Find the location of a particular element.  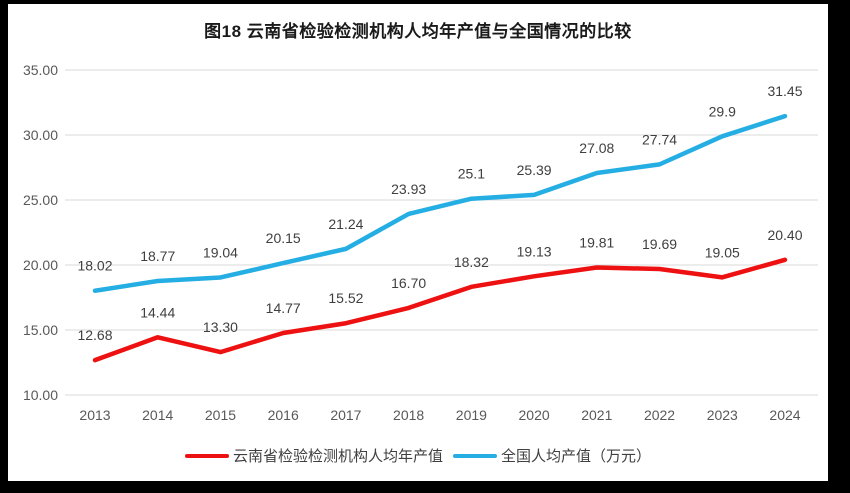

data-label-national: 25.1 is located at coordinates (471, 174).